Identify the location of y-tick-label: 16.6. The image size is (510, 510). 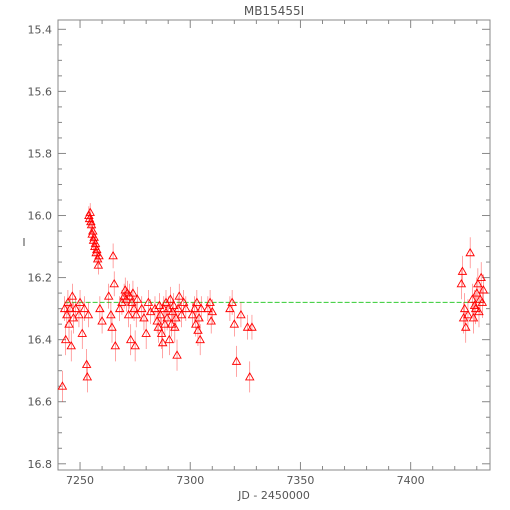
(40, 402).